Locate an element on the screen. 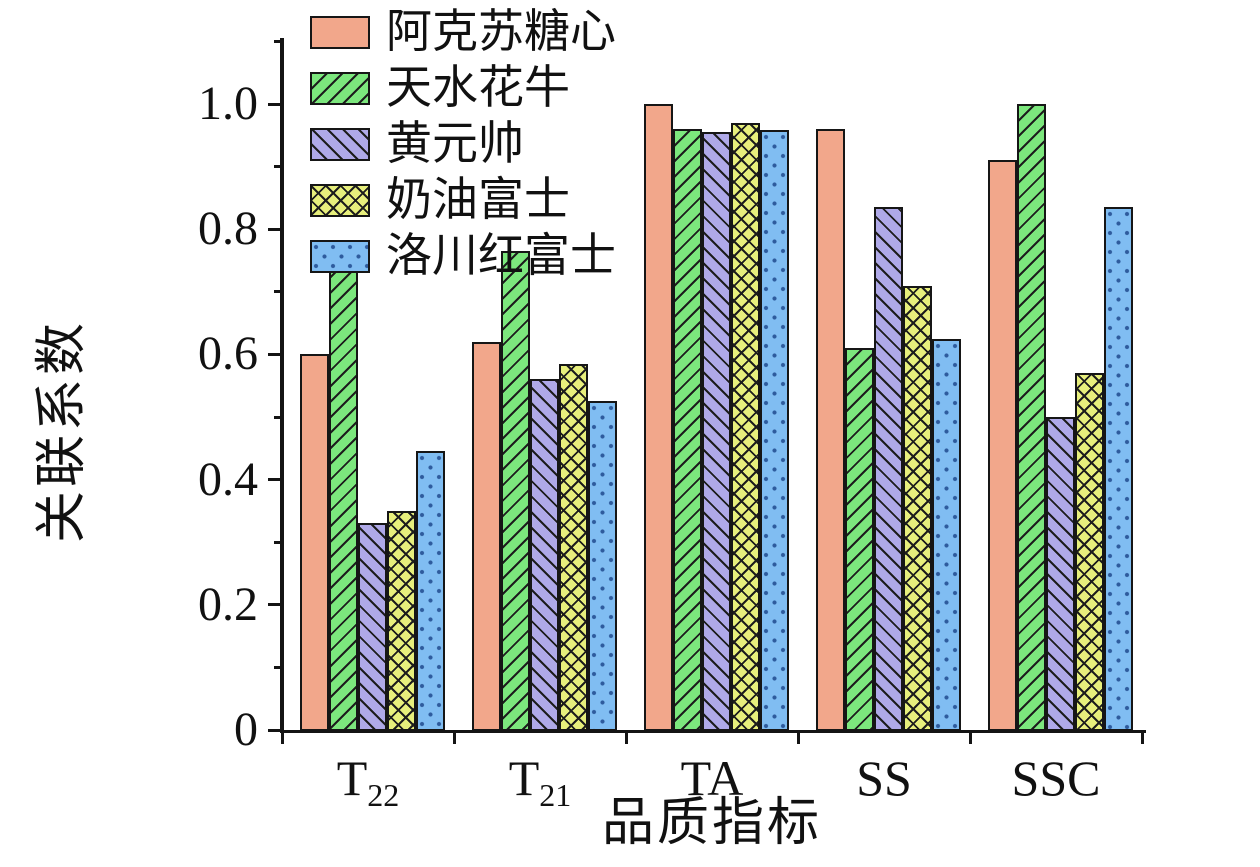 The width and height of the screenshot is (1260, 867). legend-item-1: 阿克苏糖心 is located at coordinates (463, 32).